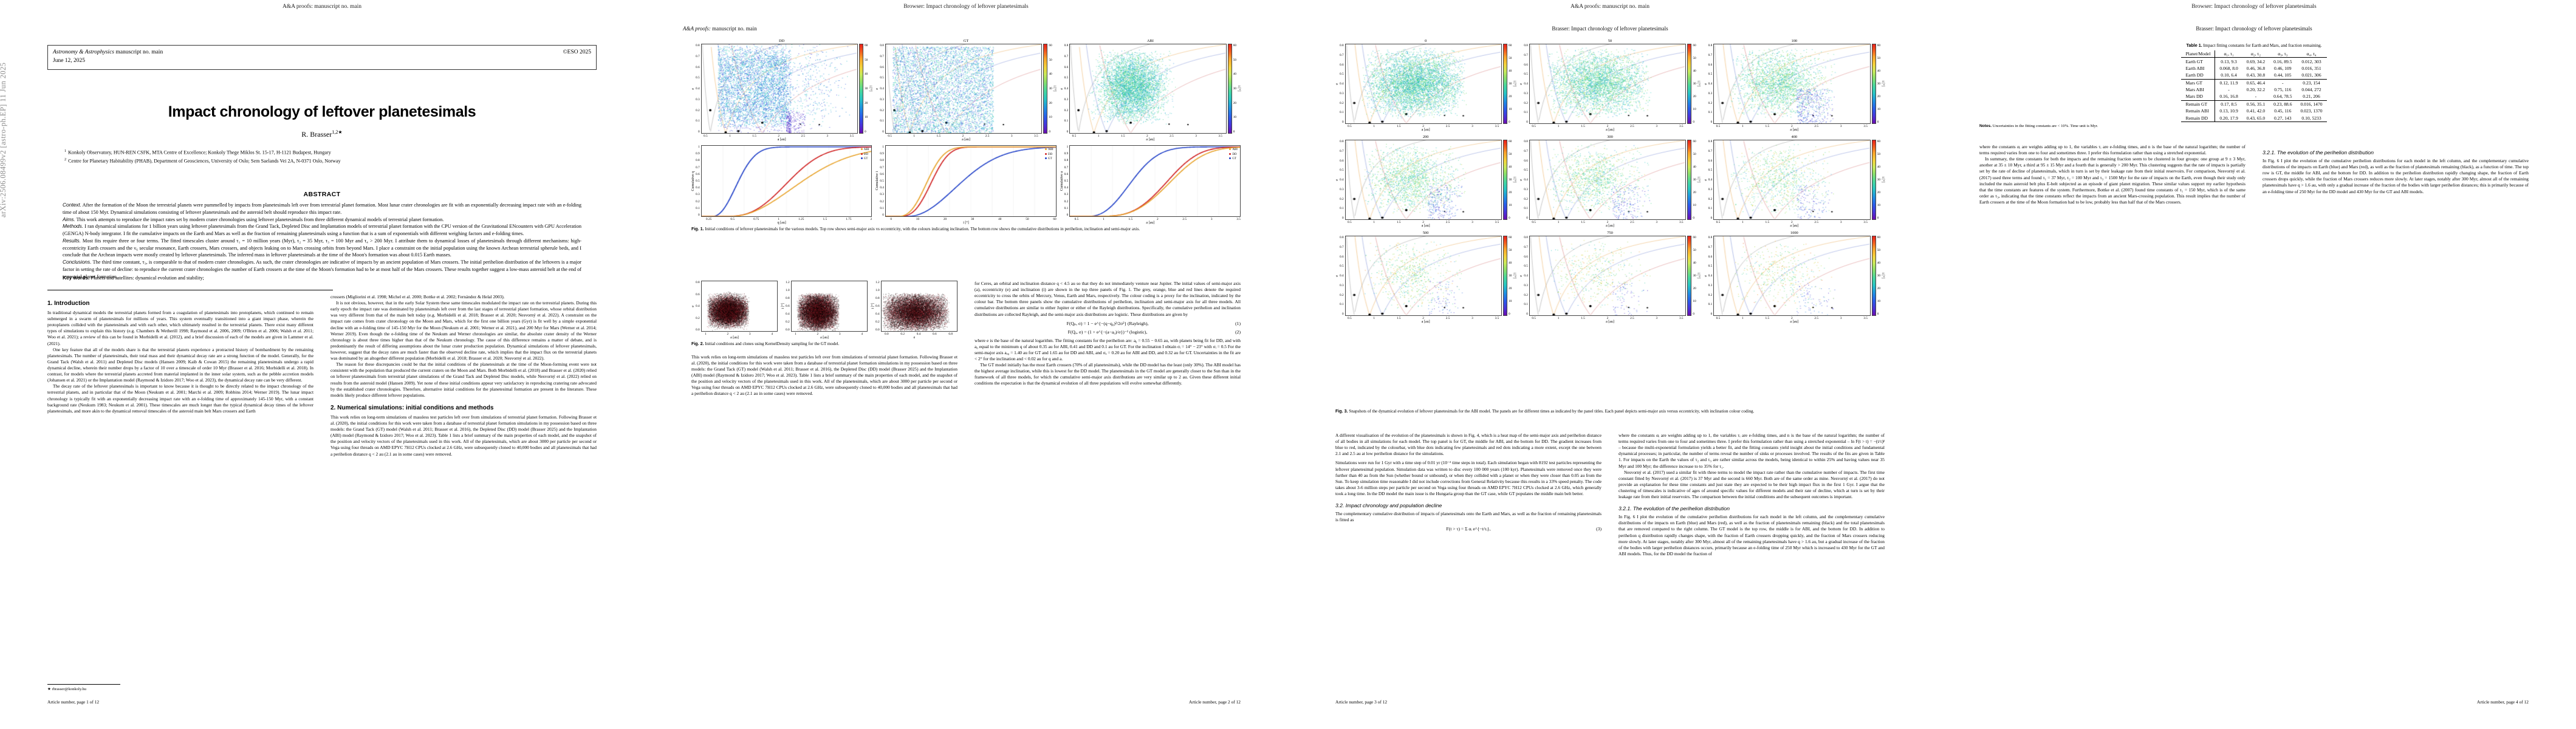 The image size is (2576, 729). What do you see at coordinates (1521, 180) in the screenshot?
I see `fig3-ylabel-4: e` at bounding box center [1521, 180].